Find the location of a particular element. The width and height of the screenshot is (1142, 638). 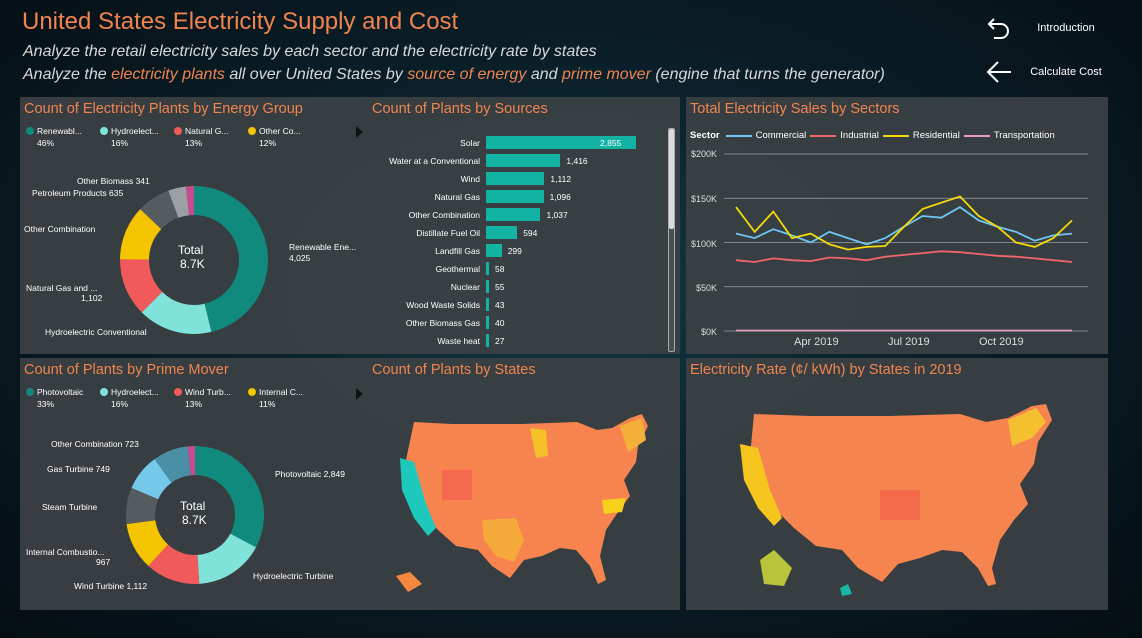

legend-item: Internal C... 11% is located at coordinates (285, 398).